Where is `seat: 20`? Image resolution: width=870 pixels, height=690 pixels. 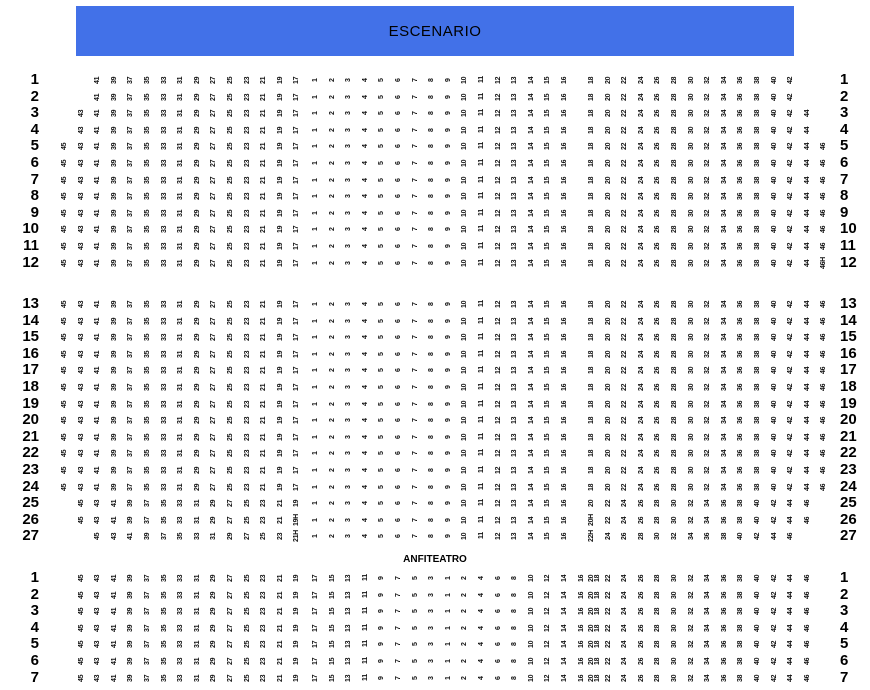 seat: 20 is located at coordinates (591, 611).